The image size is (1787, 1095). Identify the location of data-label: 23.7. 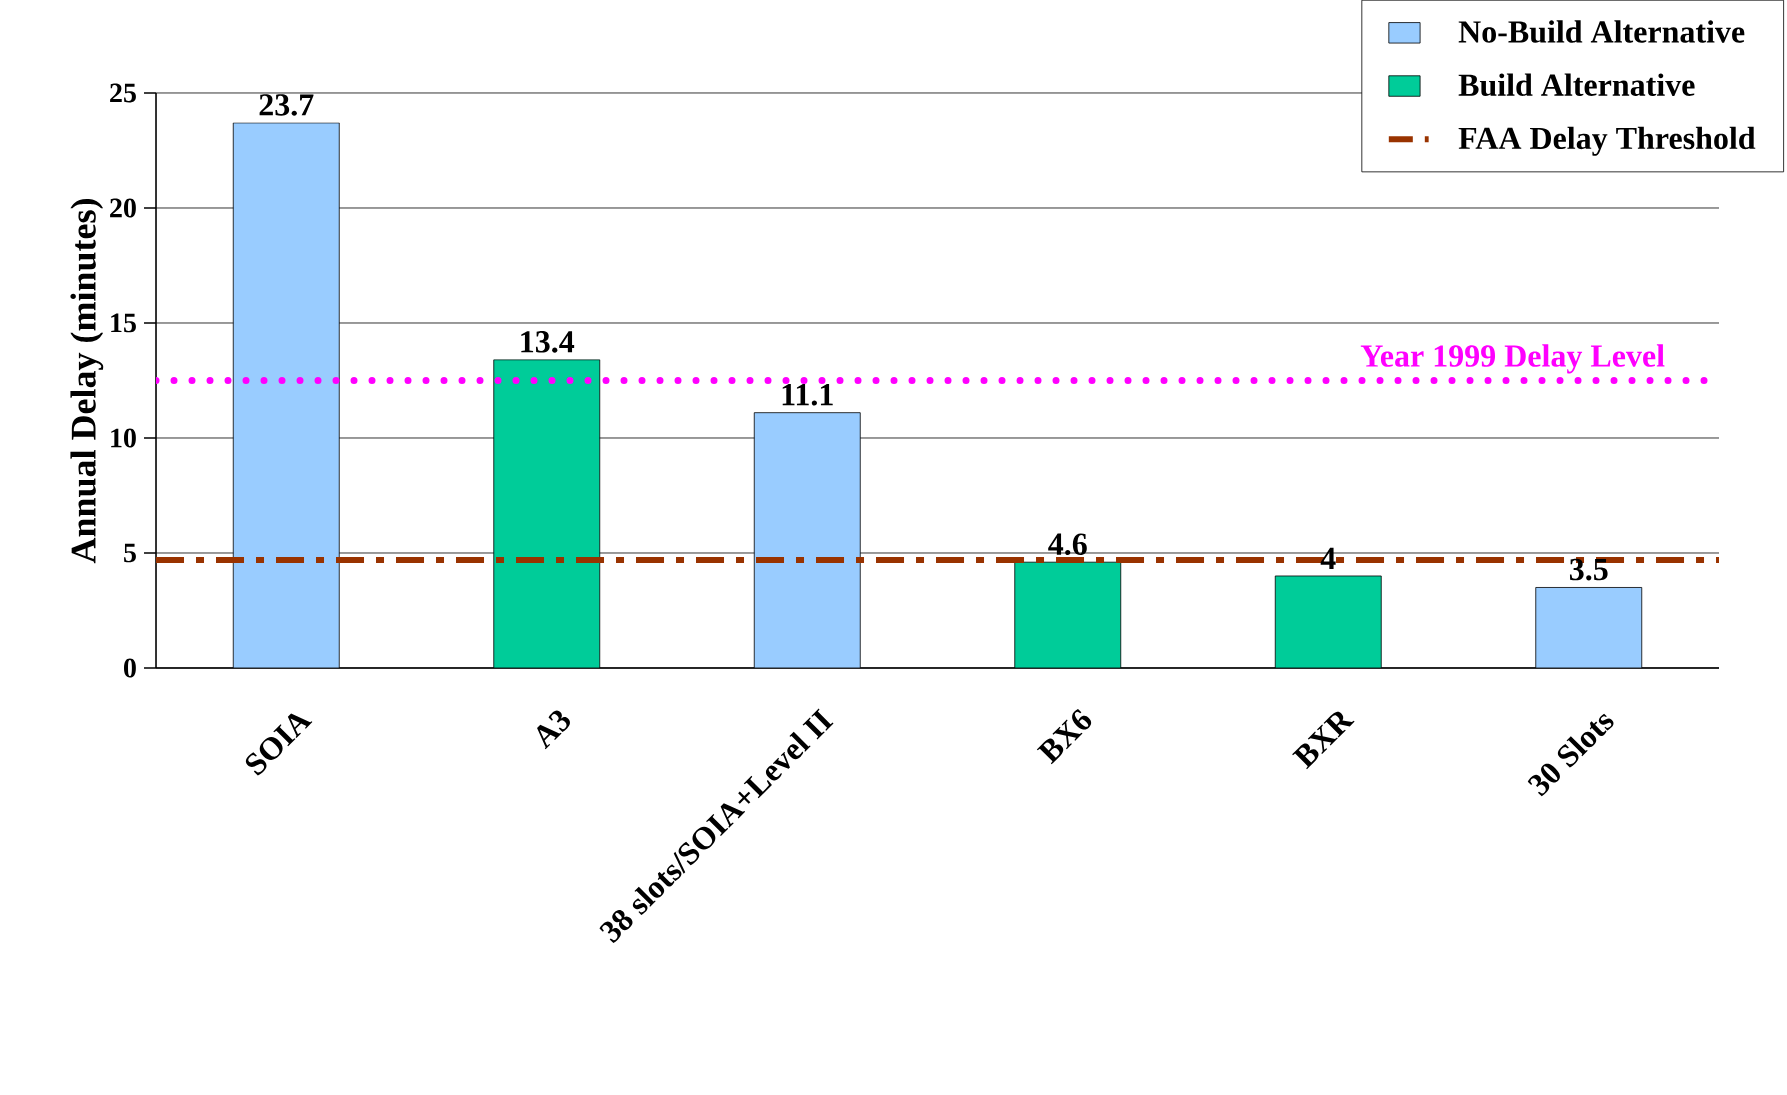
(286, 105).